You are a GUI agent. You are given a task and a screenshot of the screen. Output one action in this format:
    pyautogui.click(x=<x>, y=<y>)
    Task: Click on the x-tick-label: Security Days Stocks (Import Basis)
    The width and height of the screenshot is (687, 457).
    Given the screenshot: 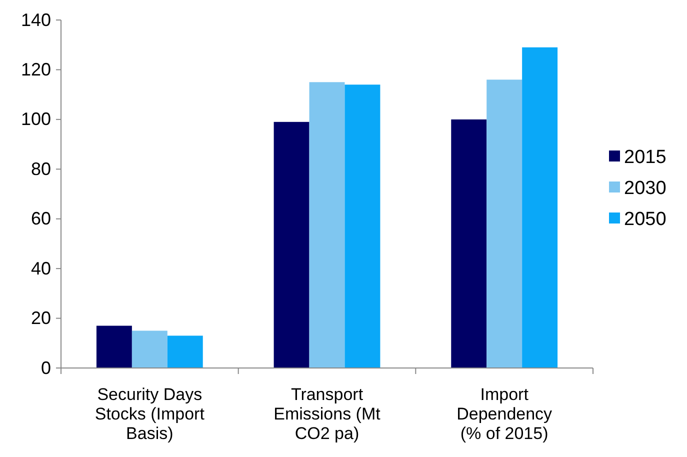 What is the action you would take?
    pyautogui.click(x=149, y=414)
    